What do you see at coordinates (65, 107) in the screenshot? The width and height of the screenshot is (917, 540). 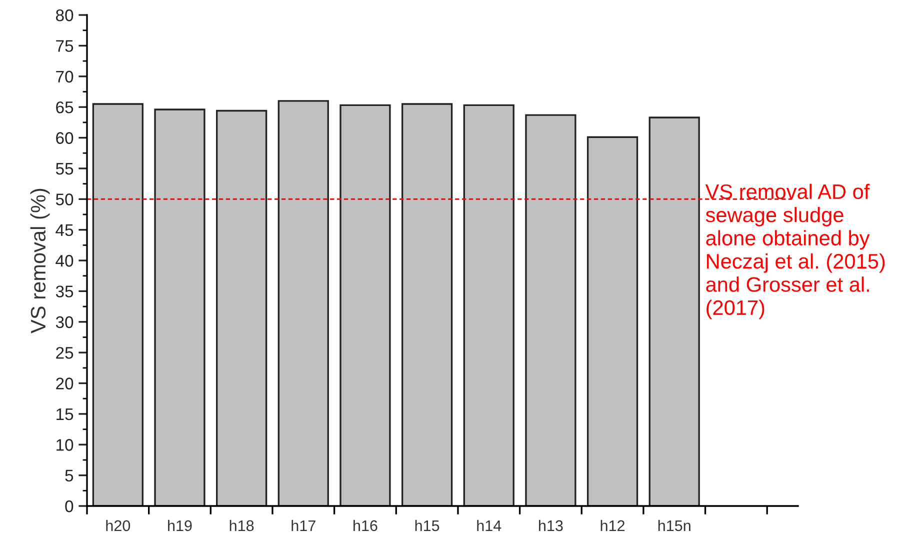 I see `y-tick-label: 65` at bounding box center [65, 107].